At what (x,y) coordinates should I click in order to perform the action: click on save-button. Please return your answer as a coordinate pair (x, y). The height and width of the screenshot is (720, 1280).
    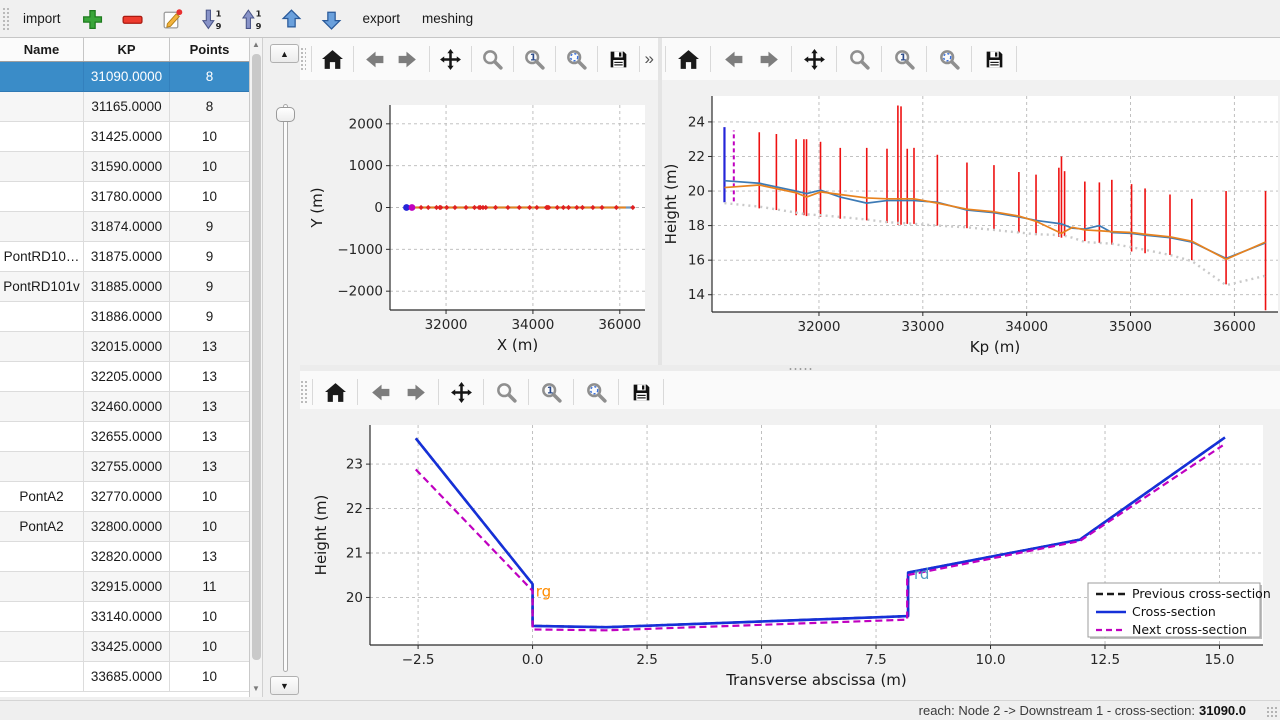
    Looking at the image, I should click on (994, 59).